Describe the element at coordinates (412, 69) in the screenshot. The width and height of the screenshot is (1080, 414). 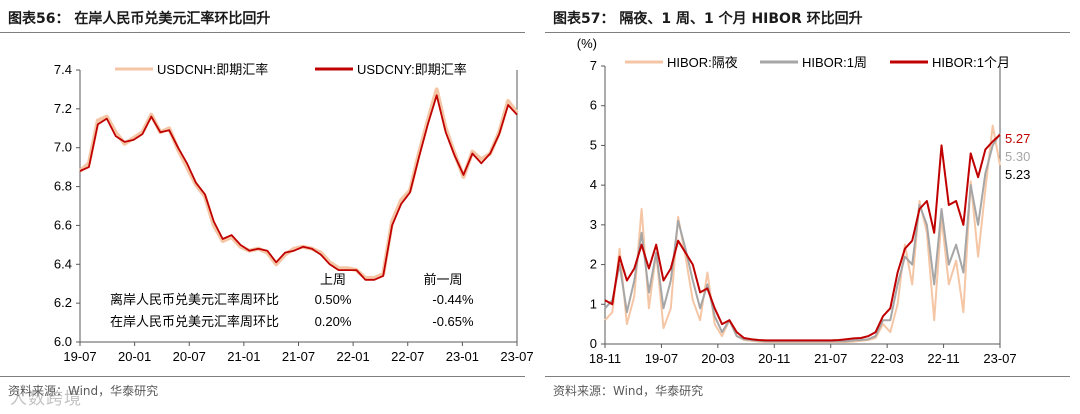
I see `legend-label: USDCNY:即期汇率` at that location.